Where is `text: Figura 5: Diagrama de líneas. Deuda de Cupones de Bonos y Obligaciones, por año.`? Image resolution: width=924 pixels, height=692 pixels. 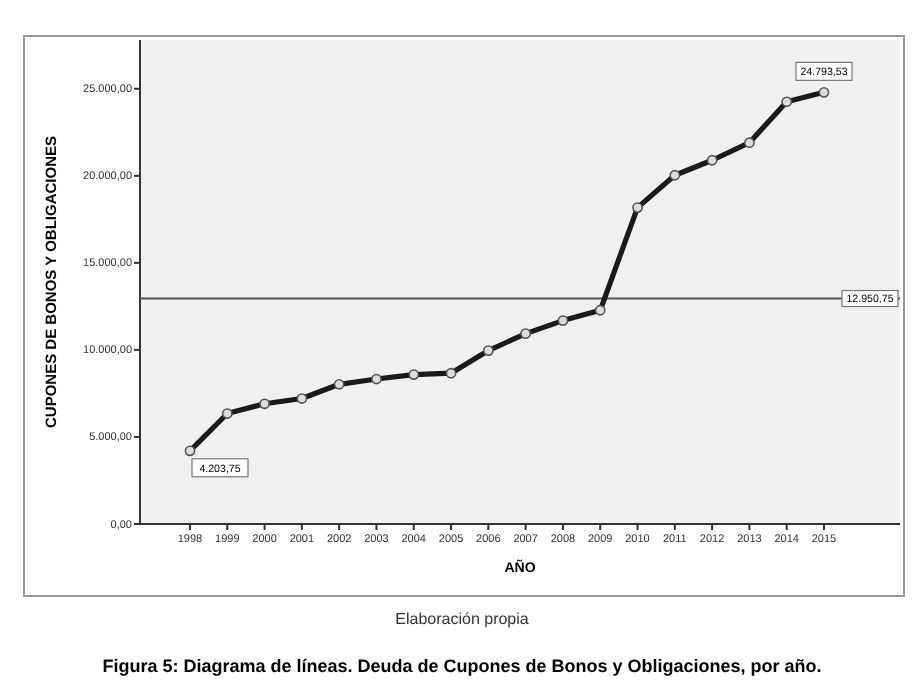 text: Figura 5: Diagrama de líneas. Deuda de Cupones de Bonos y Obligaciones, por año. is located at coordinates (462, 666).